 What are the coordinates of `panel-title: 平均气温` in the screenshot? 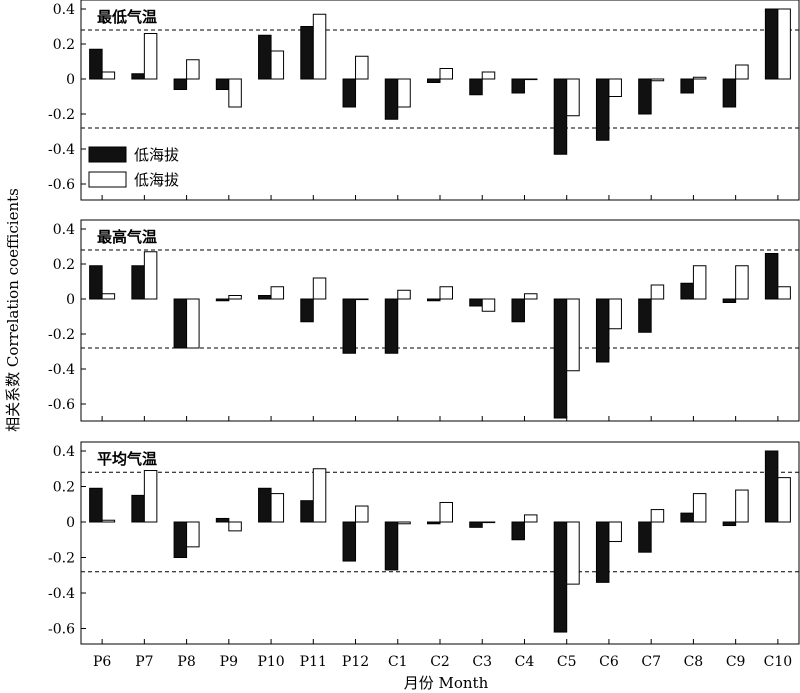 It's located at (127, 459).